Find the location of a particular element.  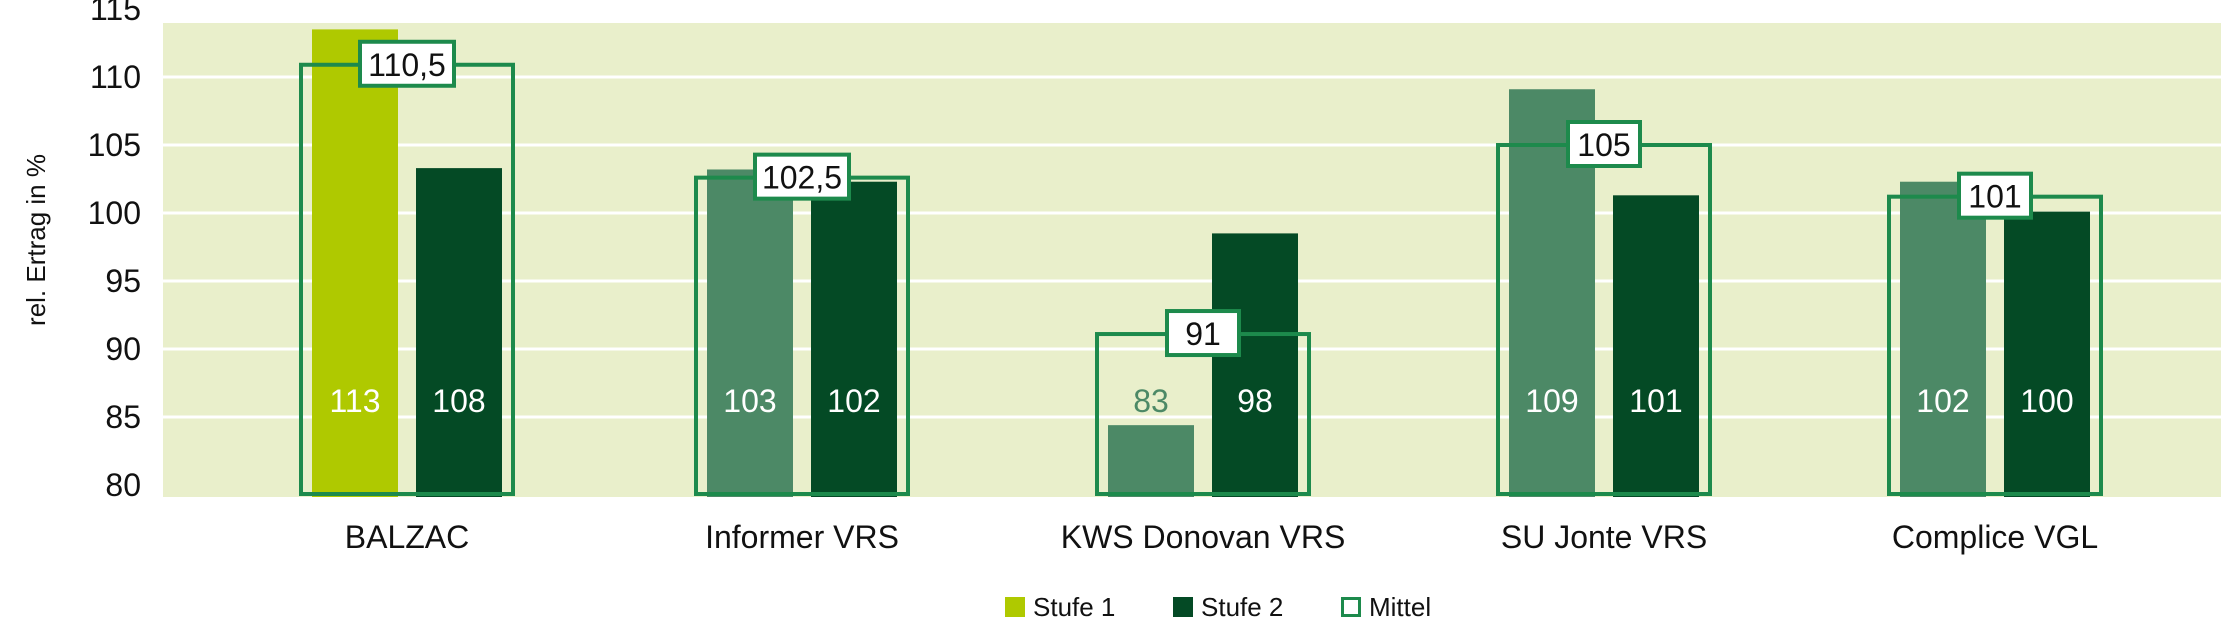

category-label: Informer VRS is located at coordinates (802, 537).